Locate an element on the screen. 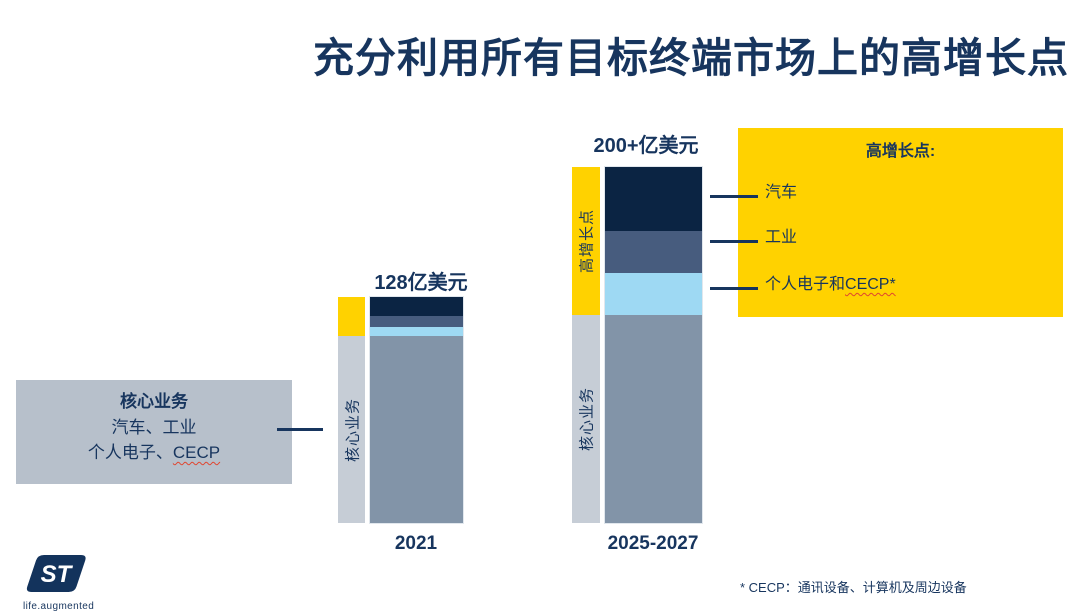  bar-2025-year-label: 2025-2027 is located at coordinates (653, 543).